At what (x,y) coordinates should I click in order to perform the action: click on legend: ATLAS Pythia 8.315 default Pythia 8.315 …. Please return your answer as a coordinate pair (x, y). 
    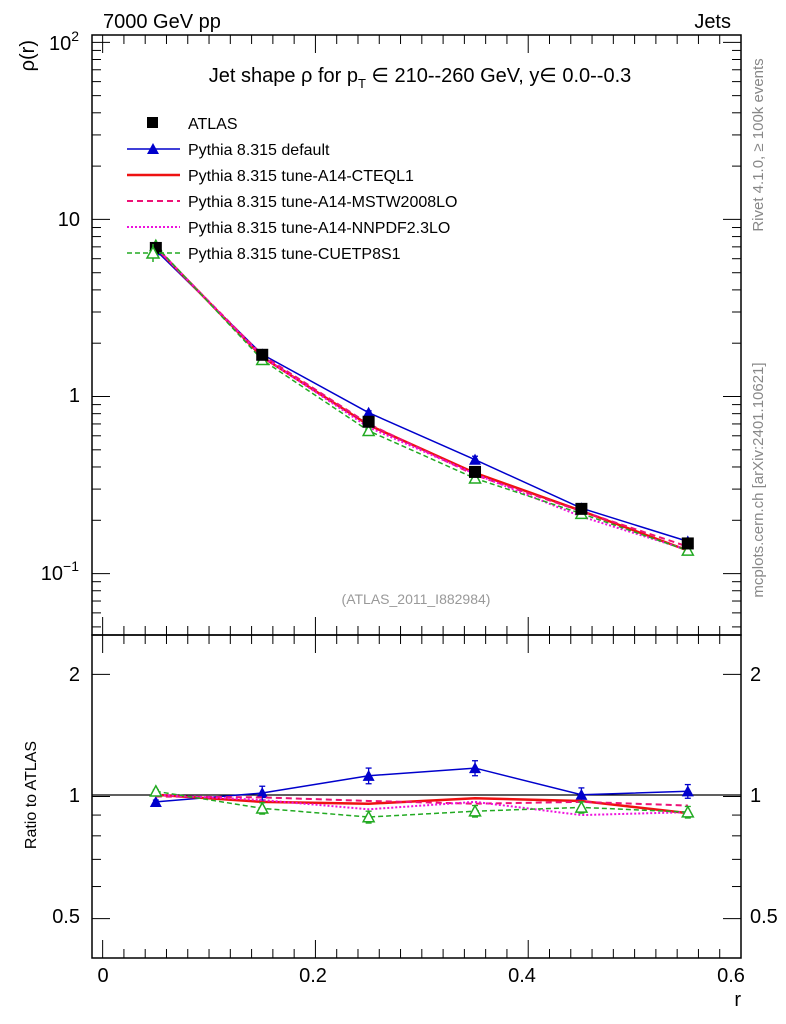
    Looking at the image, I should click on (292, 189).